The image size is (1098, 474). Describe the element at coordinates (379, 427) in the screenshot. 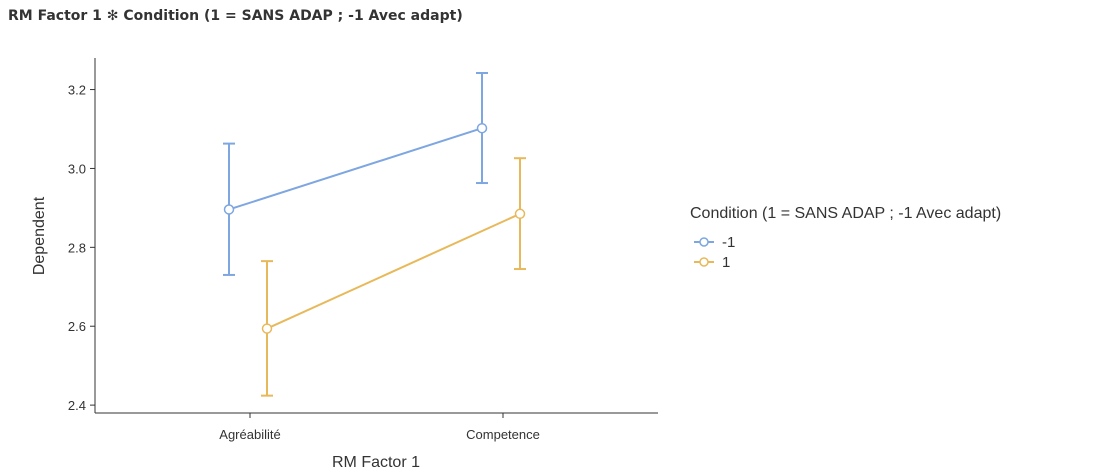

I see `x-ticks: Agréabilité Competence` at that location.